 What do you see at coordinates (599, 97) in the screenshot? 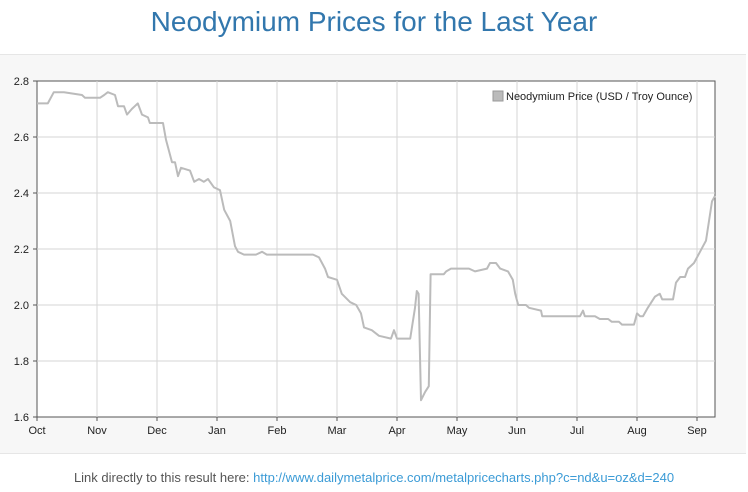
I see `legend-label: Neodymium Price (USD / Troy Ounce)` at bounding box center [599, 97].